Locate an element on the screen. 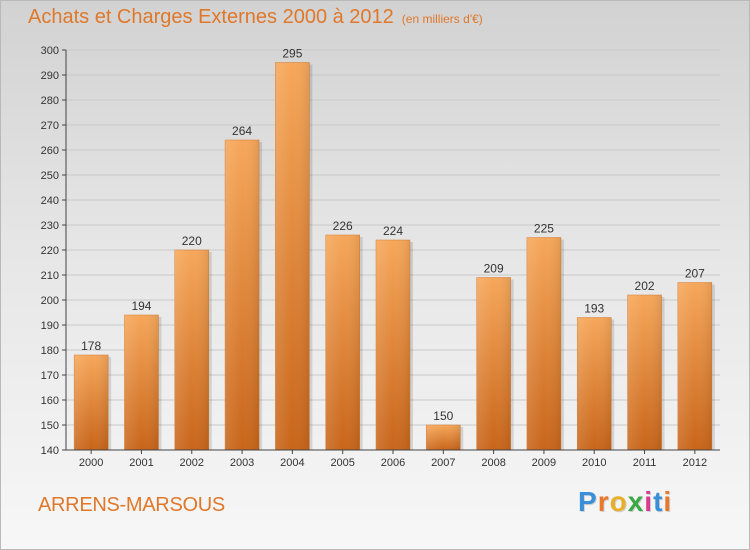 This screenshot has width=750, height=550. x-tick-label: 2004 is located at coordinates (292, 463).